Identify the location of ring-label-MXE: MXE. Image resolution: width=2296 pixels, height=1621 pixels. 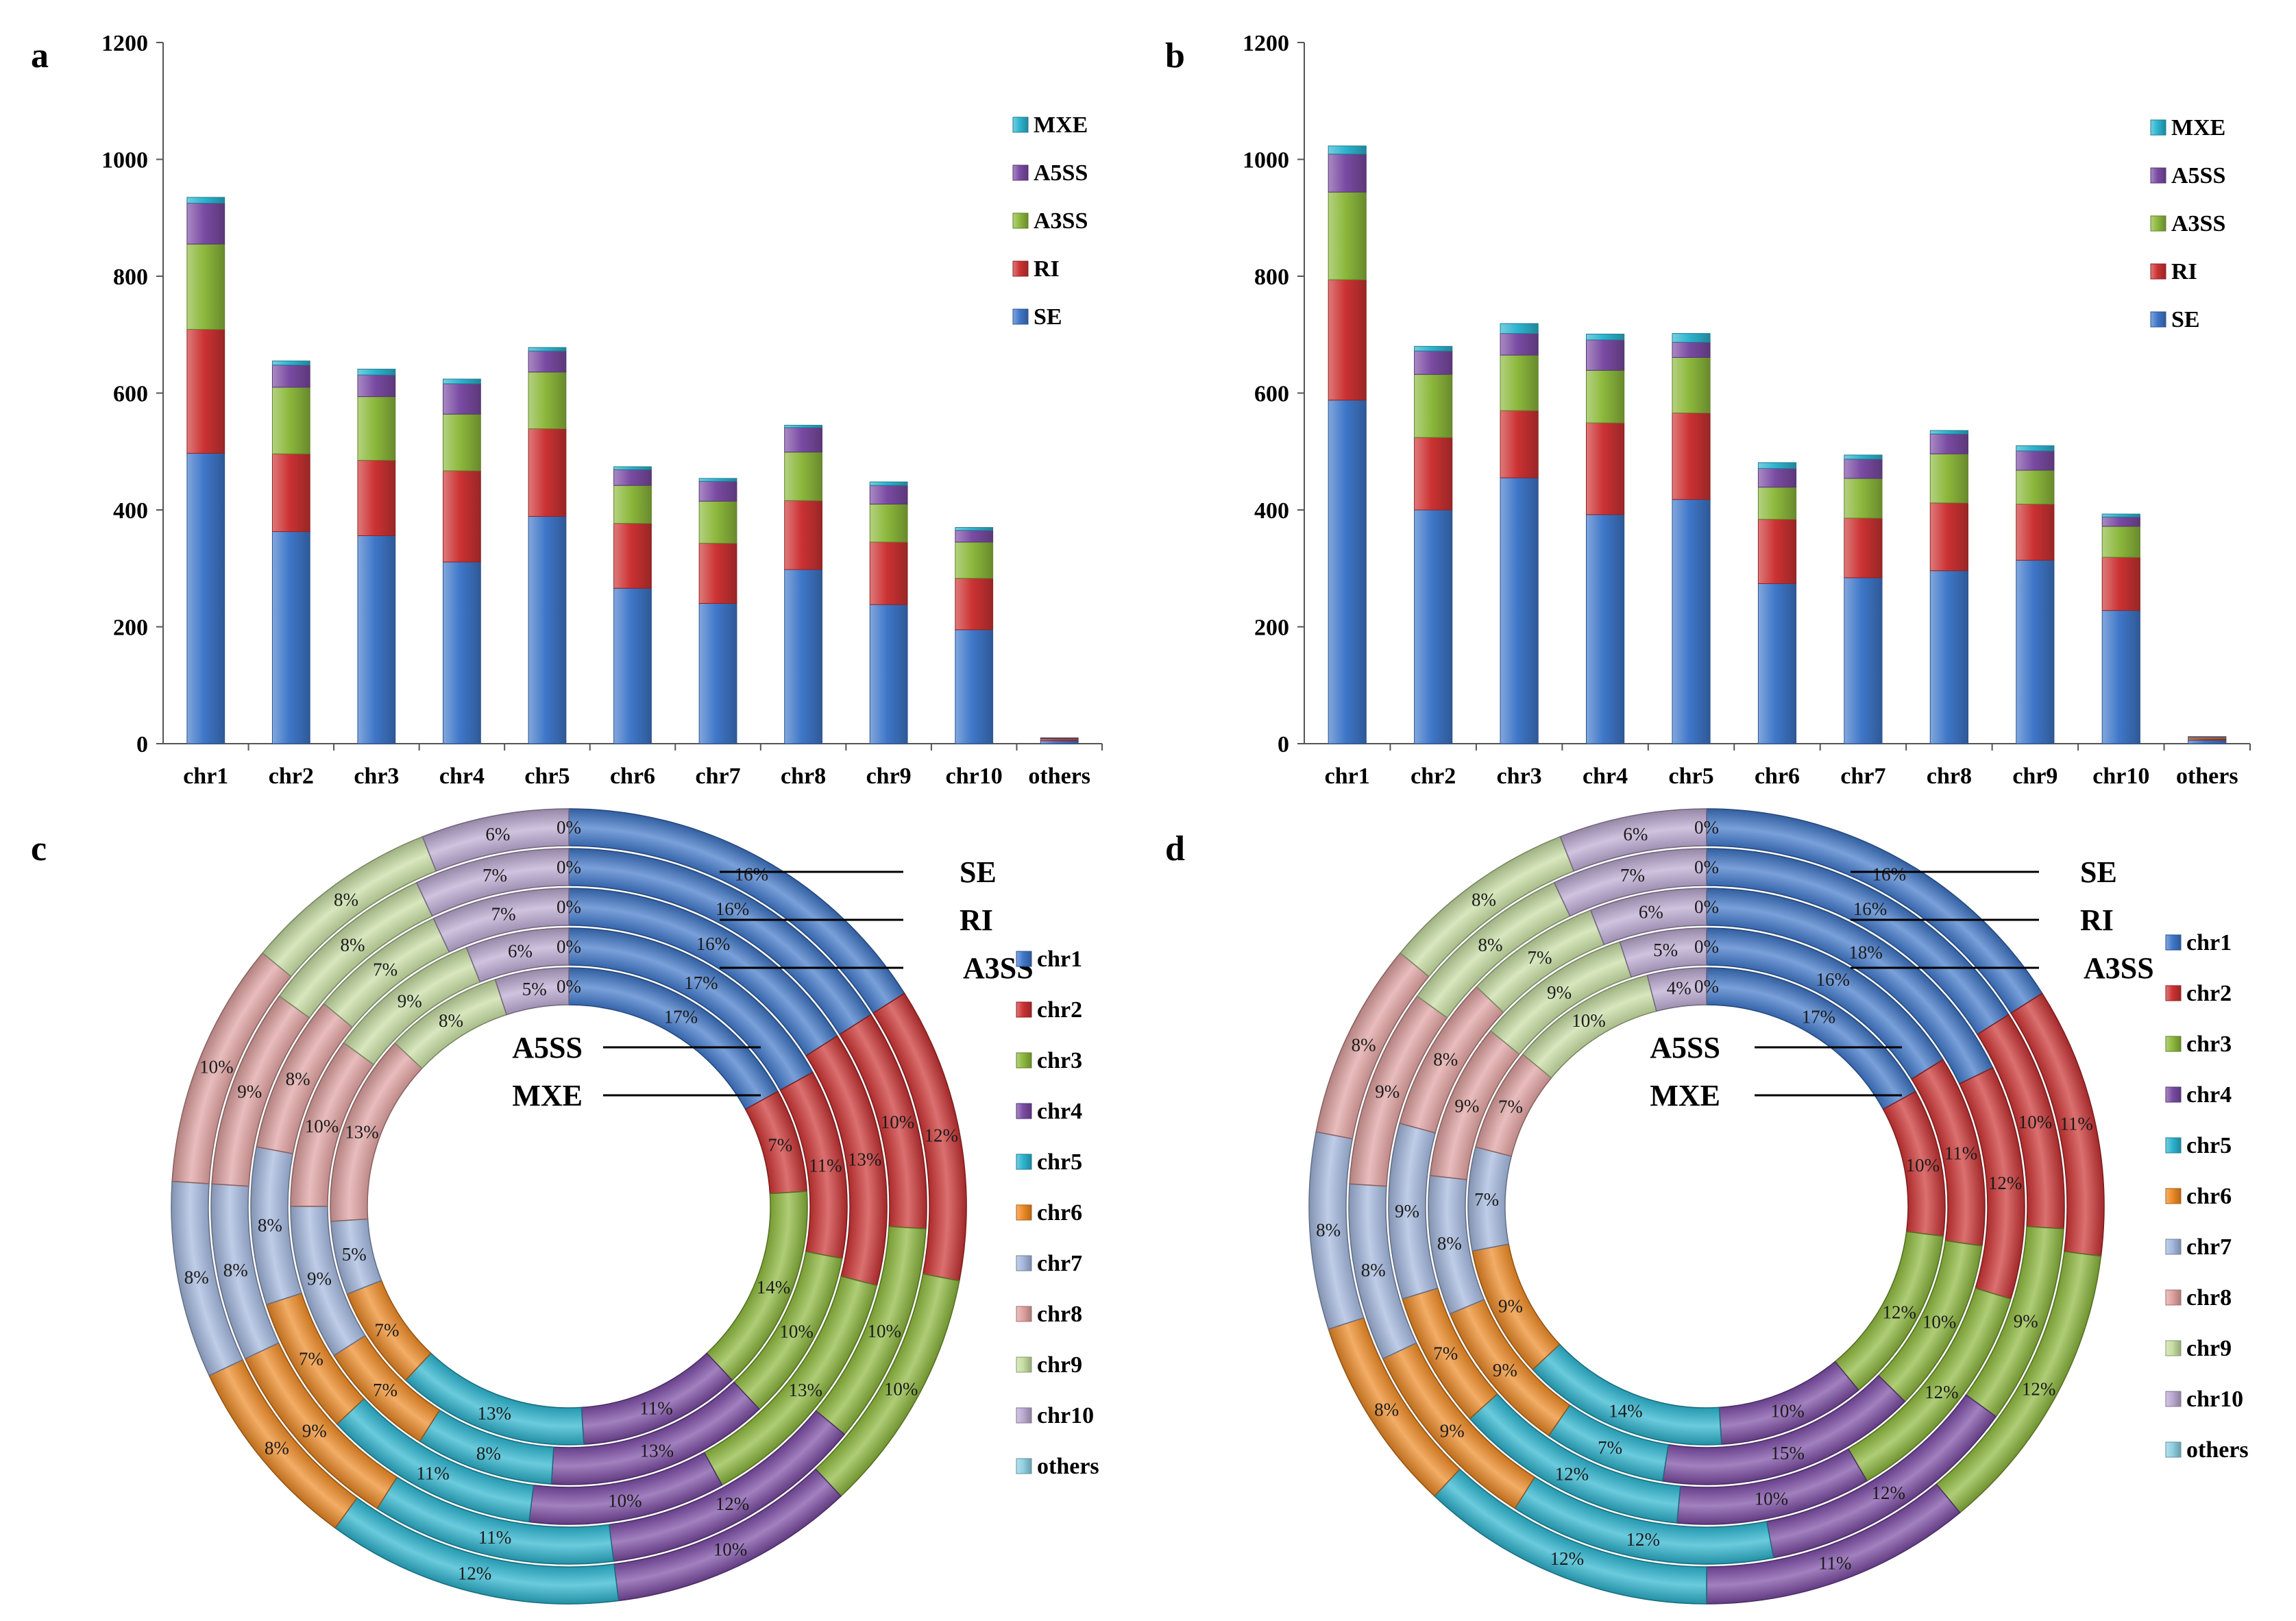
(1685, 1095).